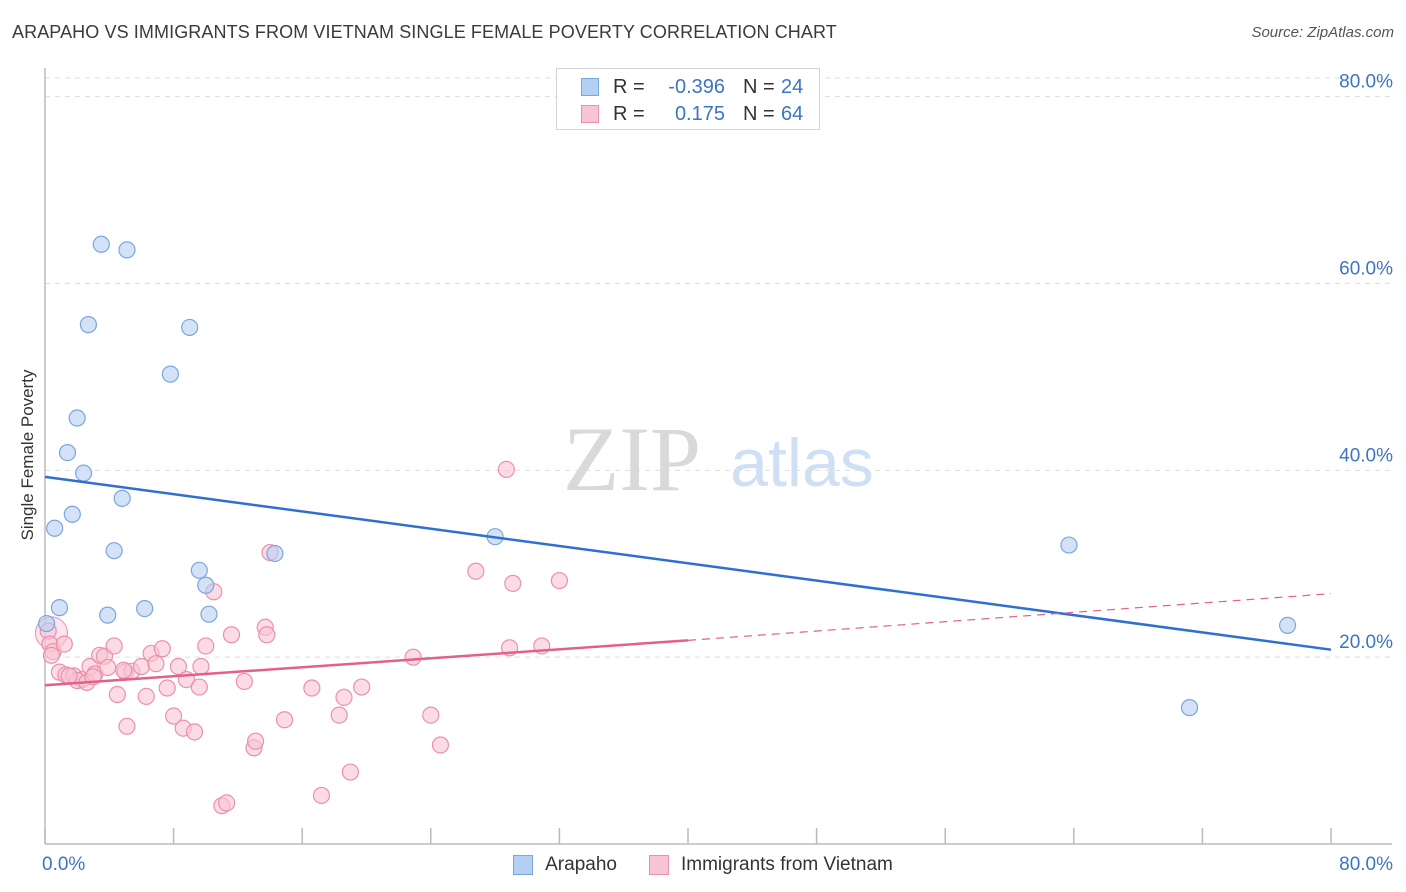  I want to click on x-tick-label: 80.0%, so click(1366, 864).